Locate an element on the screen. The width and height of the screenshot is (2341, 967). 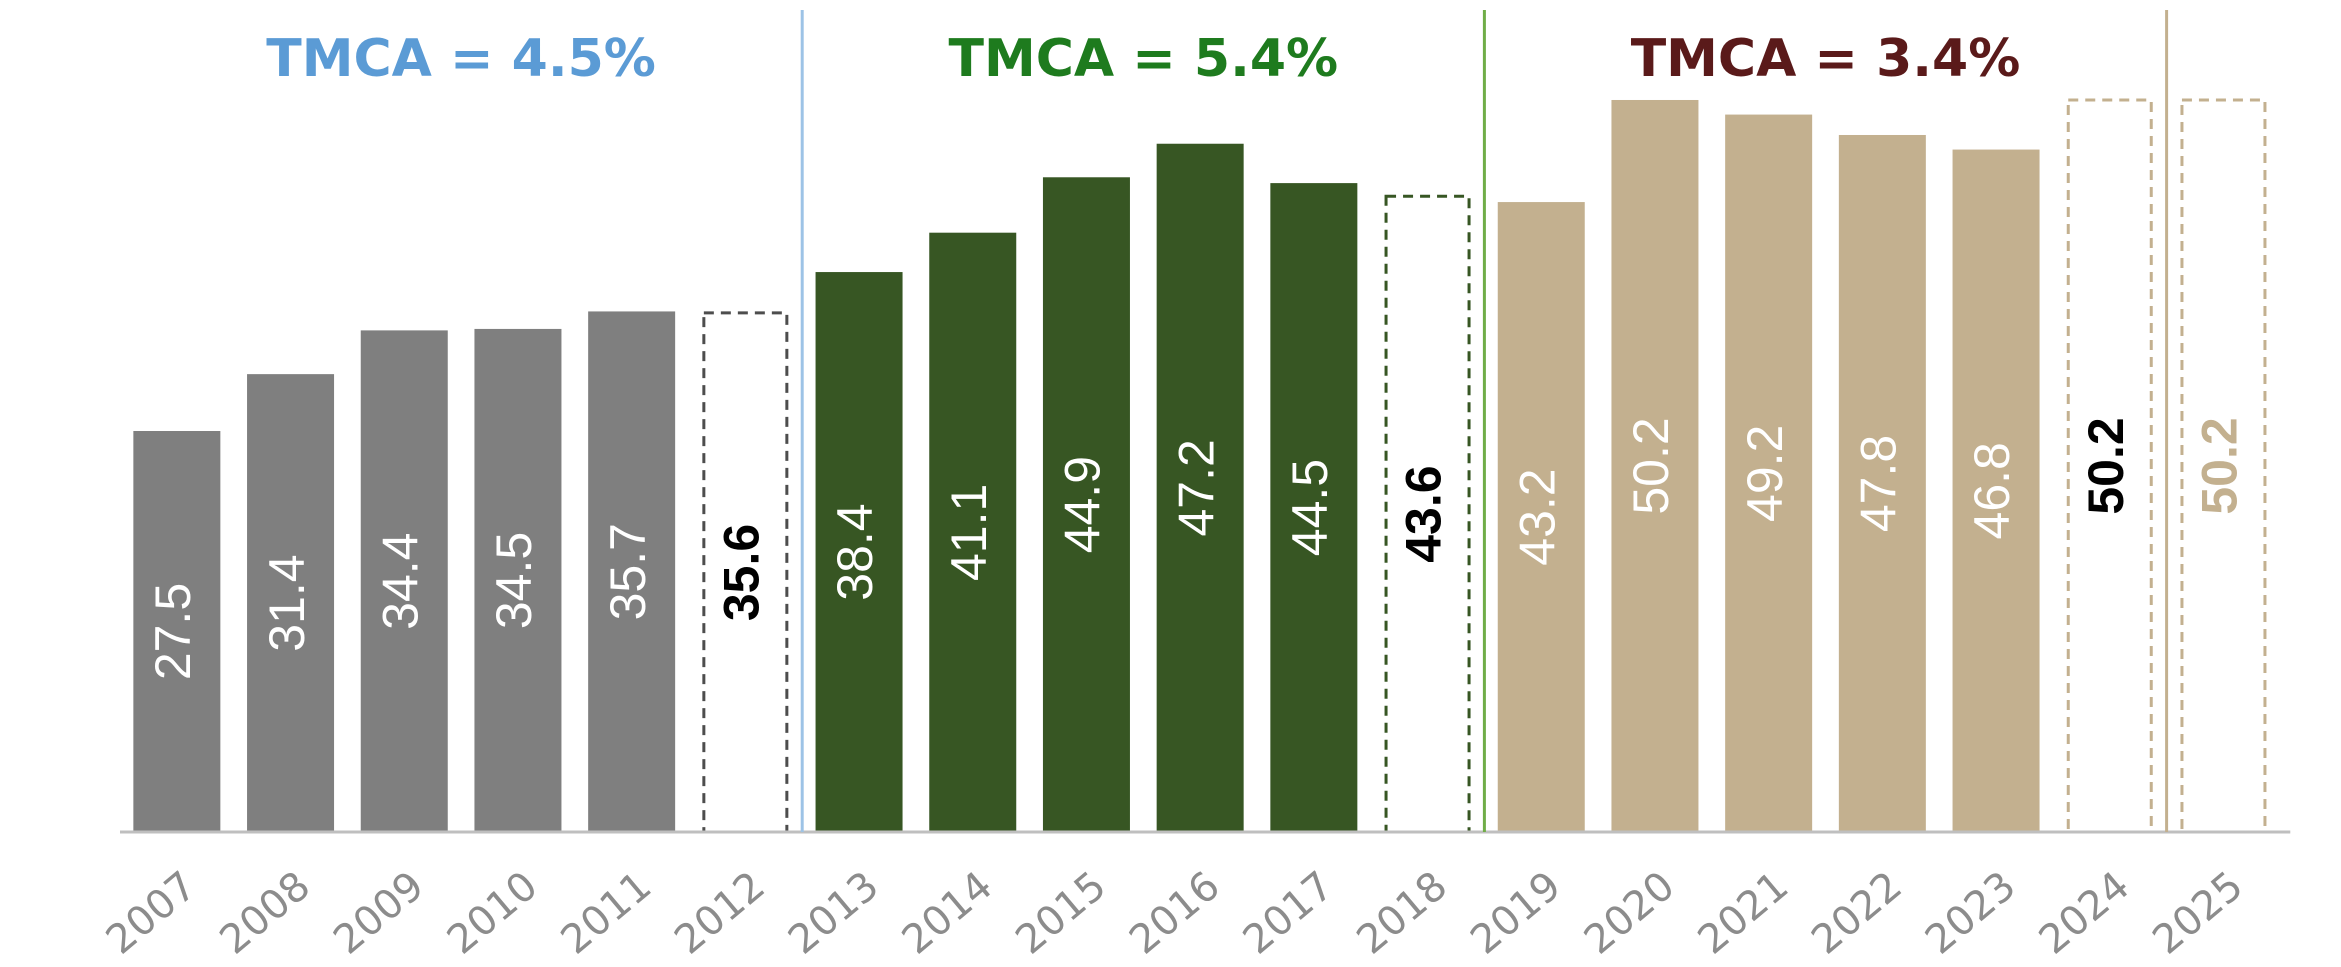
value-label: 34.4 is located at coordinates (400, 581).